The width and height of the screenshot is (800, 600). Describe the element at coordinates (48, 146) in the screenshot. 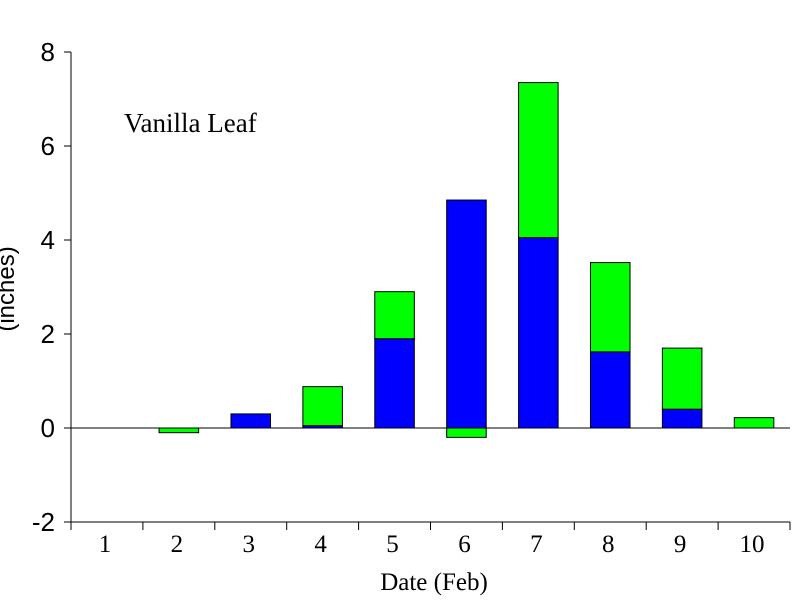

I see `y-tick-label: 6` at that location.